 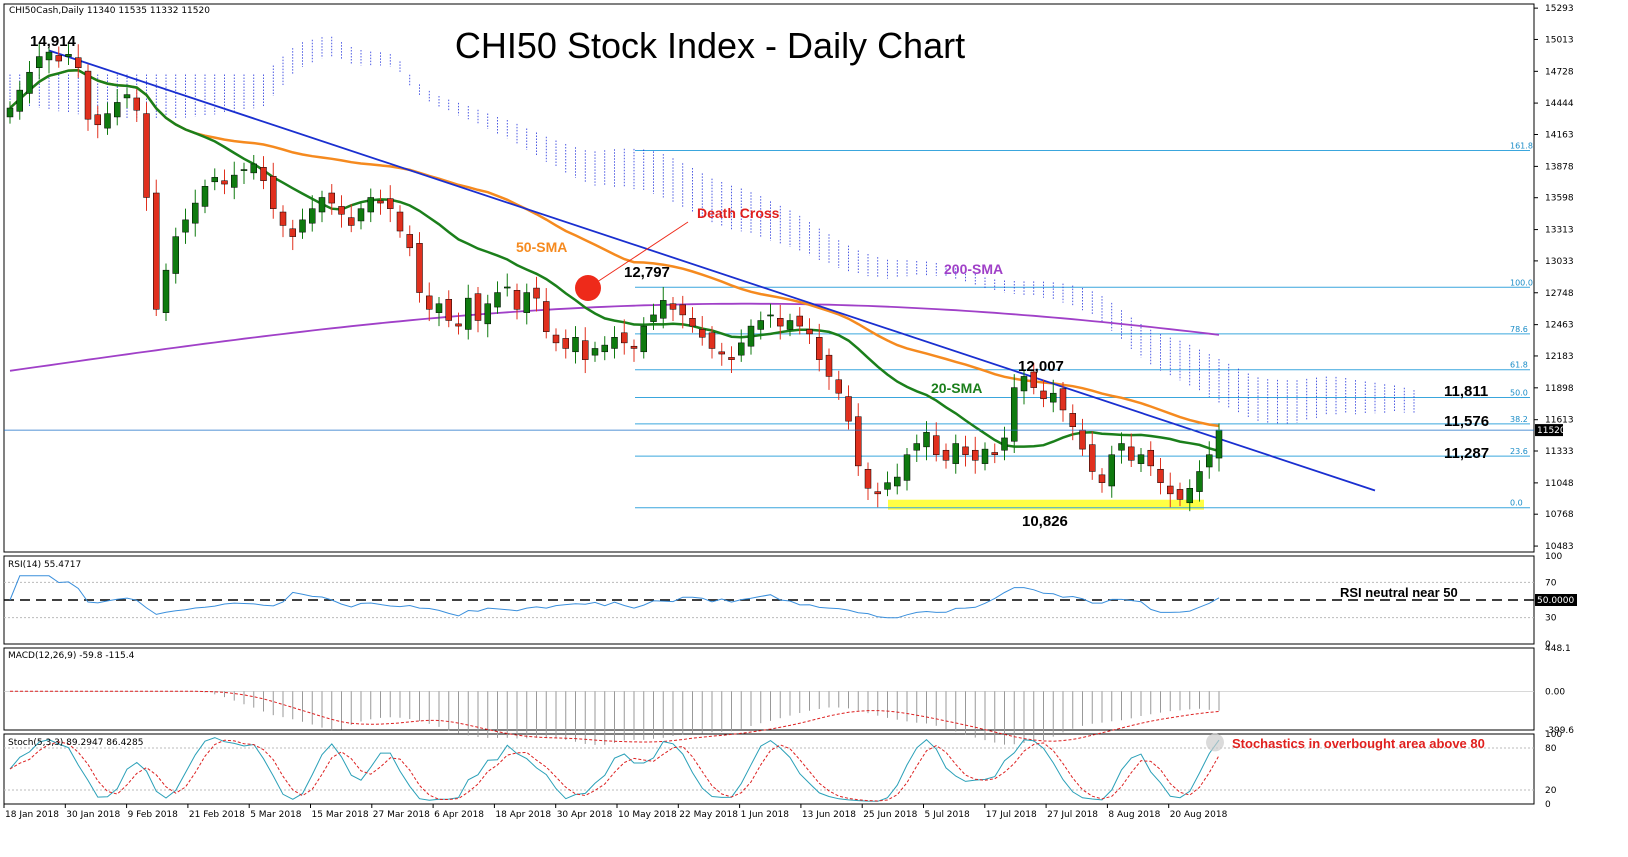 What do you see at coordinates (1559, 262) in the screenshot?
I see `price-tick-label: 13033` at bounding box center [1559, 262].